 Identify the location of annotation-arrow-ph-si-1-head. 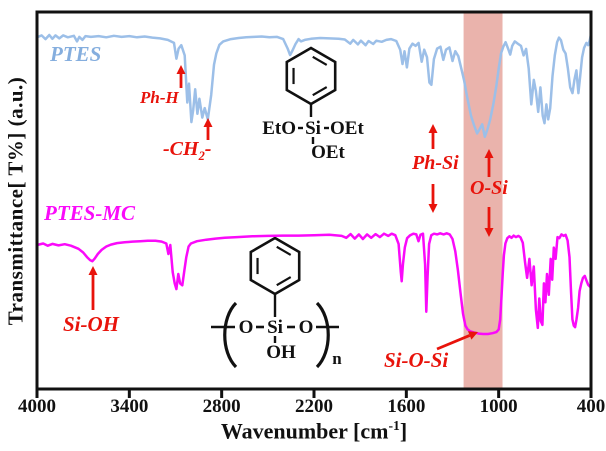
(433, 208).